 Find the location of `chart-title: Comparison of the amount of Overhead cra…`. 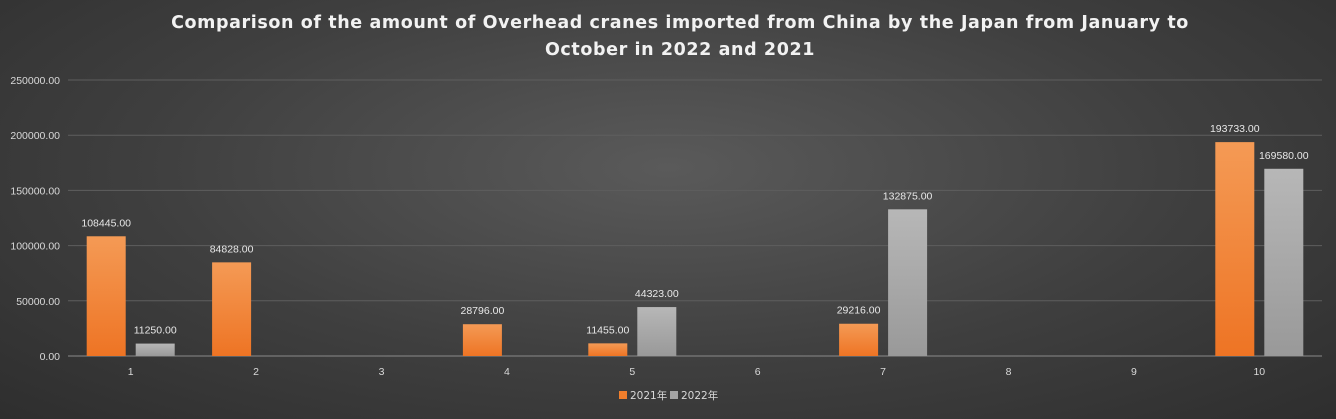

chart-title: Comparison of the amount of Overhead cra… is located at coordinates (680, 36).